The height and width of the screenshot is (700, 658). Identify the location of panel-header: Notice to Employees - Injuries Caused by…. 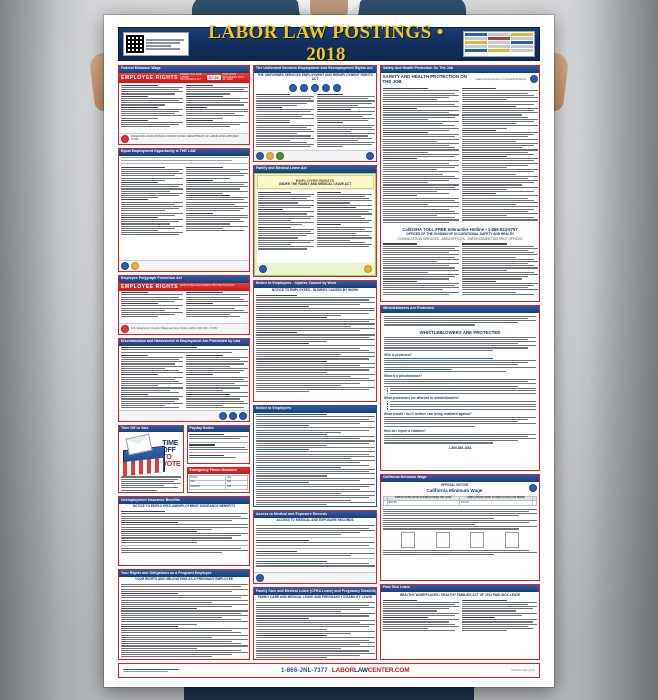
(315, 284).